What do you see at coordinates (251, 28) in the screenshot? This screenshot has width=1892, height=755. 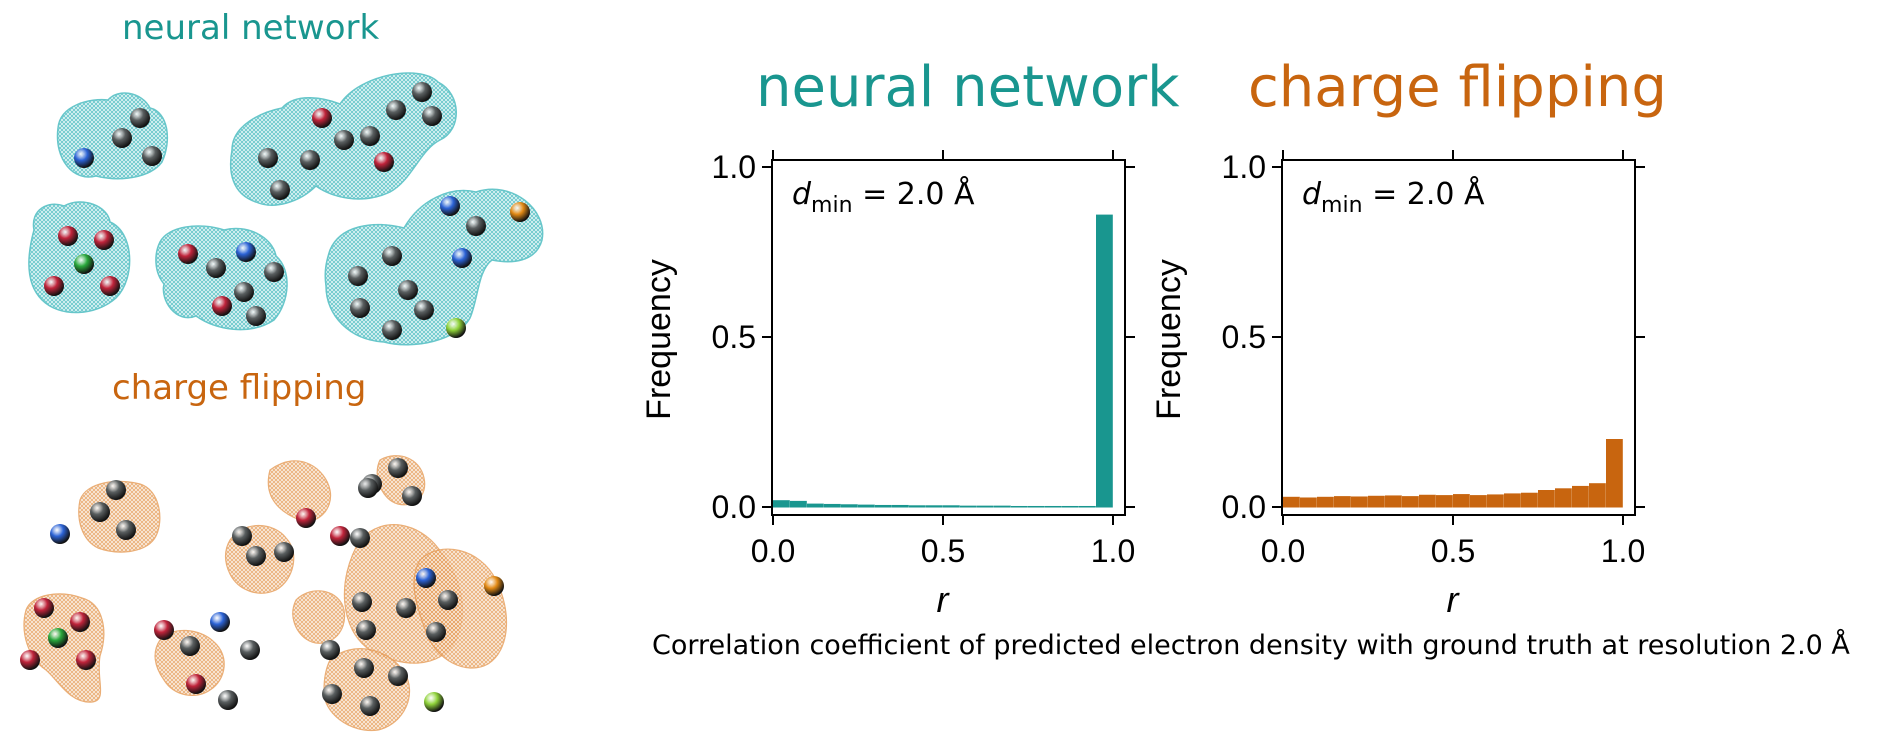 I see `neural-network-illustration-label: neural network` at bounding box center [251, 28].